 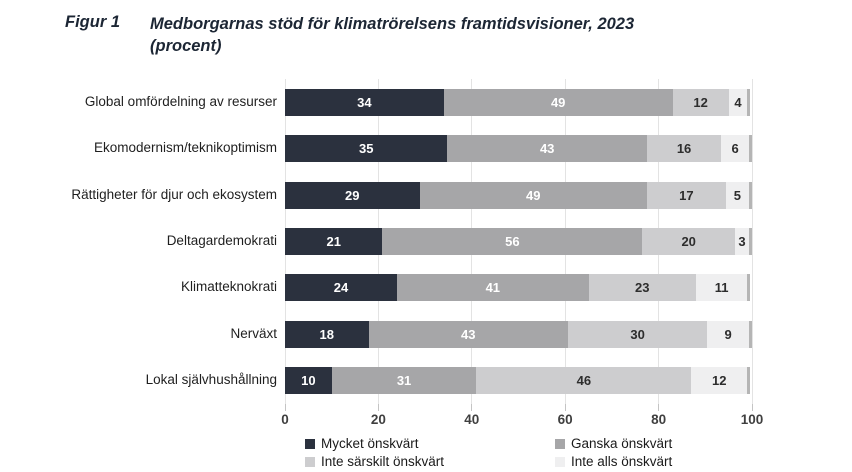 I want to click on bar-segment: 24, so click(x=341, y=288).